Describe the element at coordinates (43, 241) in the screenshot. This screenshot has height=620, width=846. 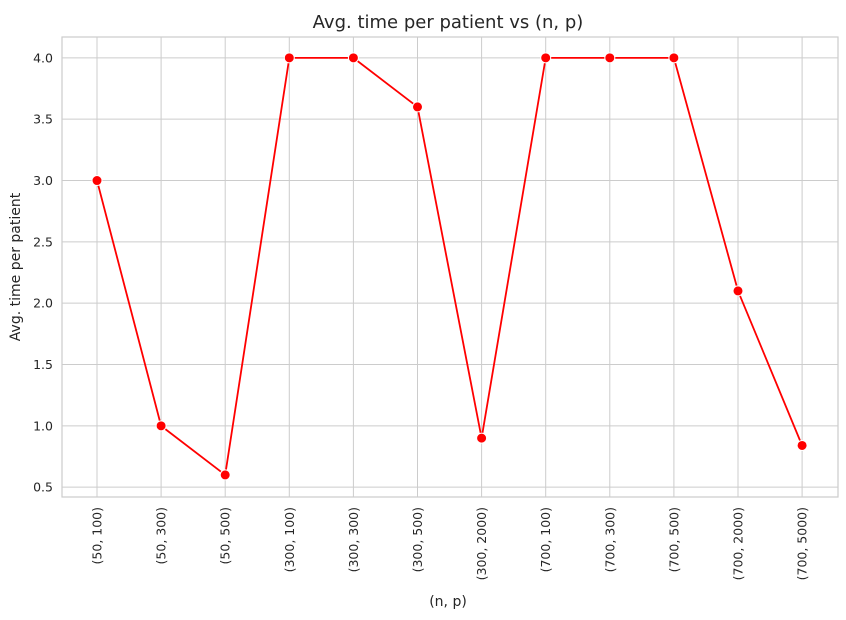
I see `y-tick-label: 2.5` at that location.